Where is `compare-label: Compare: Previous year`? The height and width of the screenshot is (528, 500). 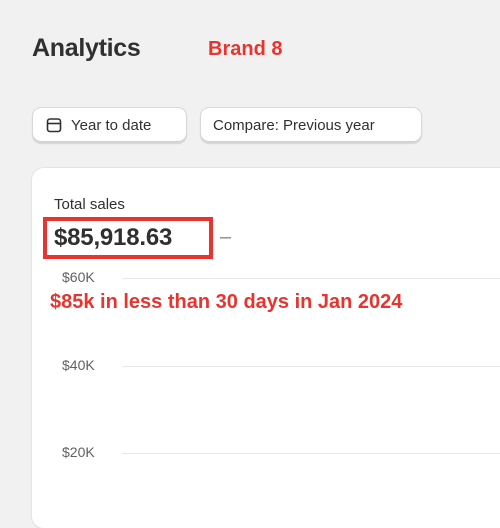
compare-label: Compare: Previous year is located at coordinates (294, 125).